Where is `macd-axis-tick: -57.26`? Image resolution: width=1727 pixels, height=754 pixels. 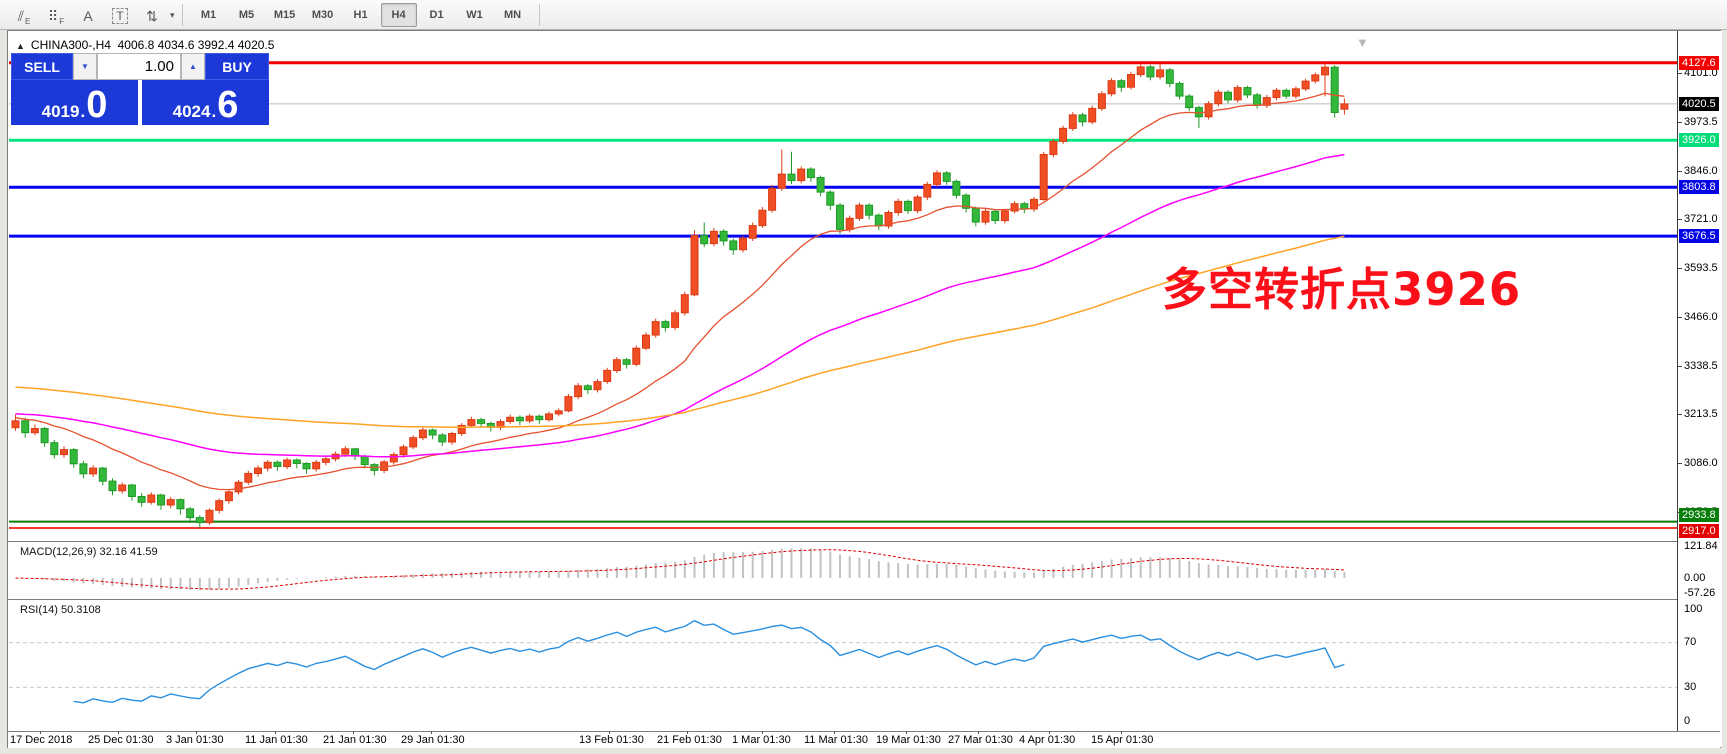
macd-axis-tick: -57.26 is located at coordinates (1700, 593).